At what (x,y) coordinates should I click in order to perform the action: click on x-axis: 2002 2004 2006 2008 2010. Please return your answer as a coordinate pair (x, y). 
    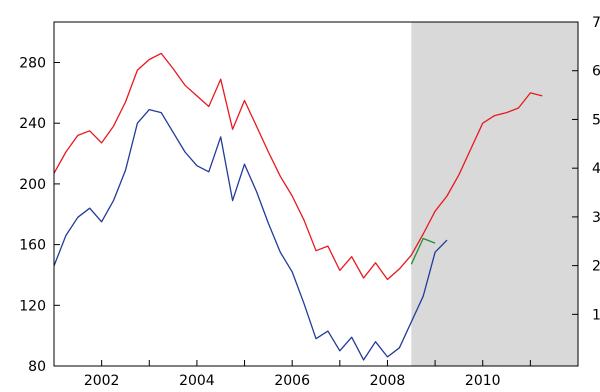
    Looking at the image, I should click on (316, 374).